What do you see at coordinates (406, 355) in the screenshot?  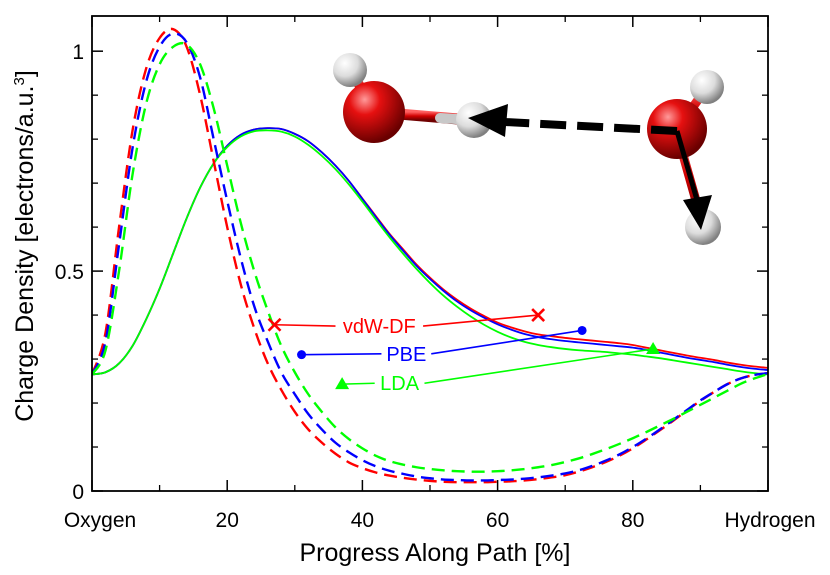 I see `annotation-label-pbe: PBE` at bounding box center [406, 355].